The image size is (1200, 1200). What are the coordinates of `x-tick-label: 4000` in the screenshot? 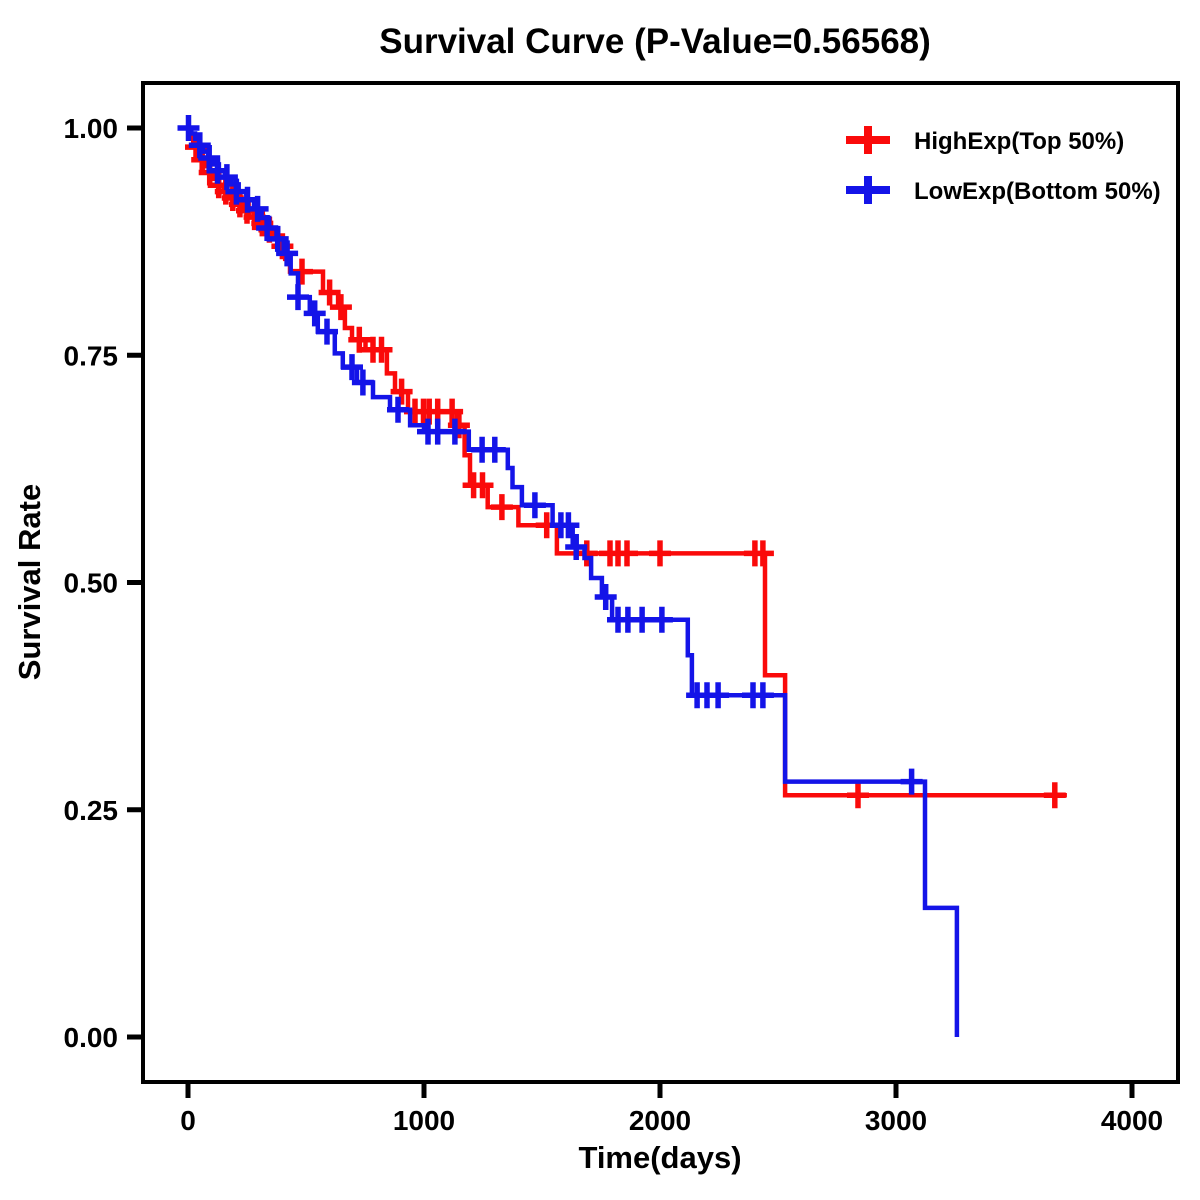 It's located at (1132, 1120).